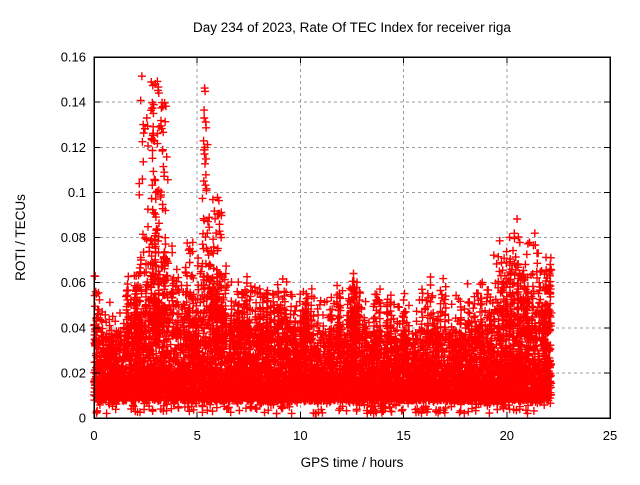 The width and height of the screenshot is (640, 485). I want to click on y-tick-label: 0.08, so click(73, 237).